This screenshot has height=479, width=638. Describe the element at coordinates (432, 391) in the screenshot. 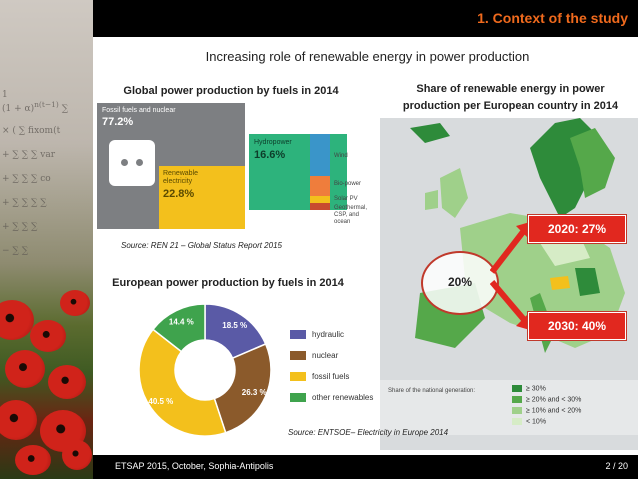

I see `map-legend-title: Share of the national generation:` at that location.